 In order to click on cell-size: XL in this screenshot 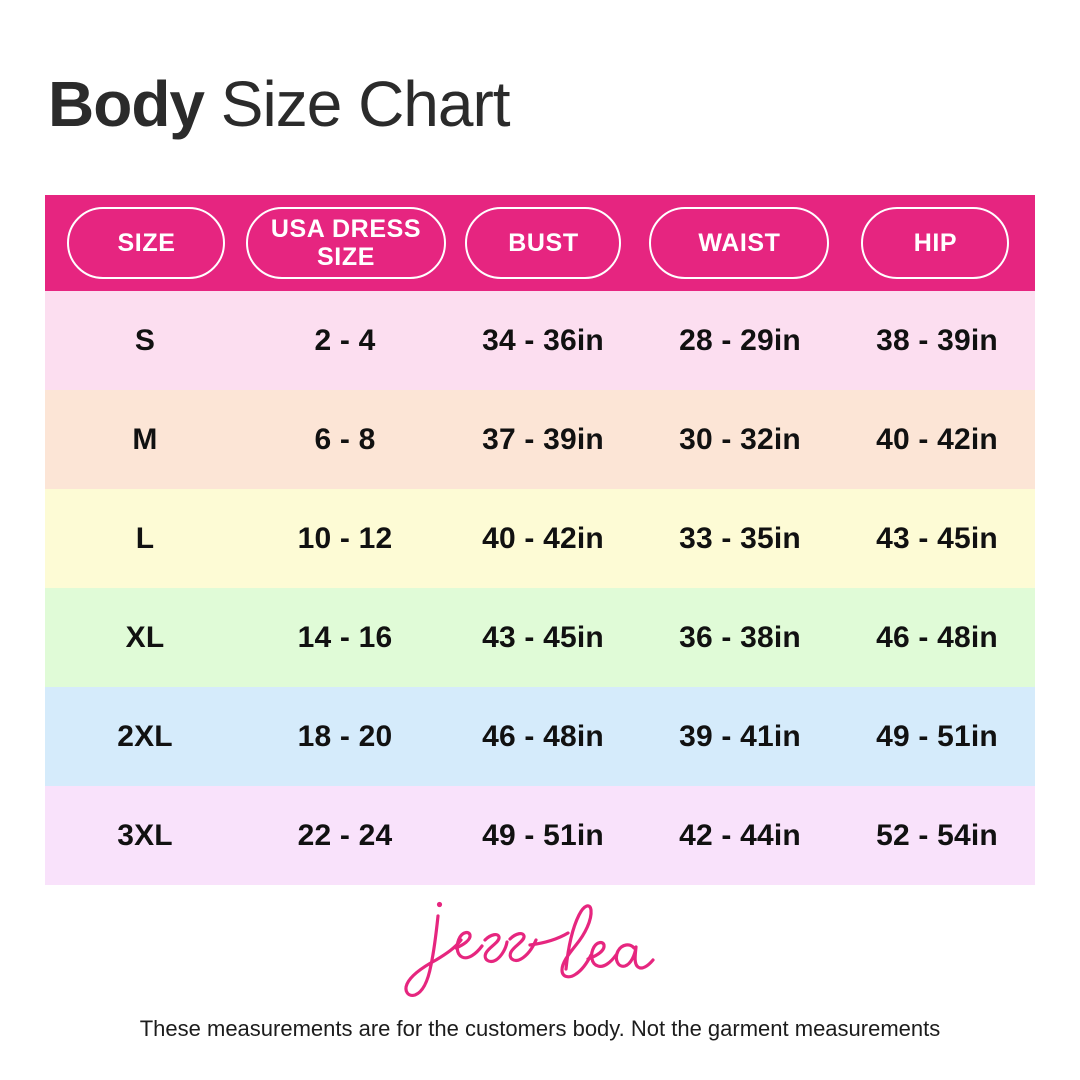, I will do `click(145, 637)`.